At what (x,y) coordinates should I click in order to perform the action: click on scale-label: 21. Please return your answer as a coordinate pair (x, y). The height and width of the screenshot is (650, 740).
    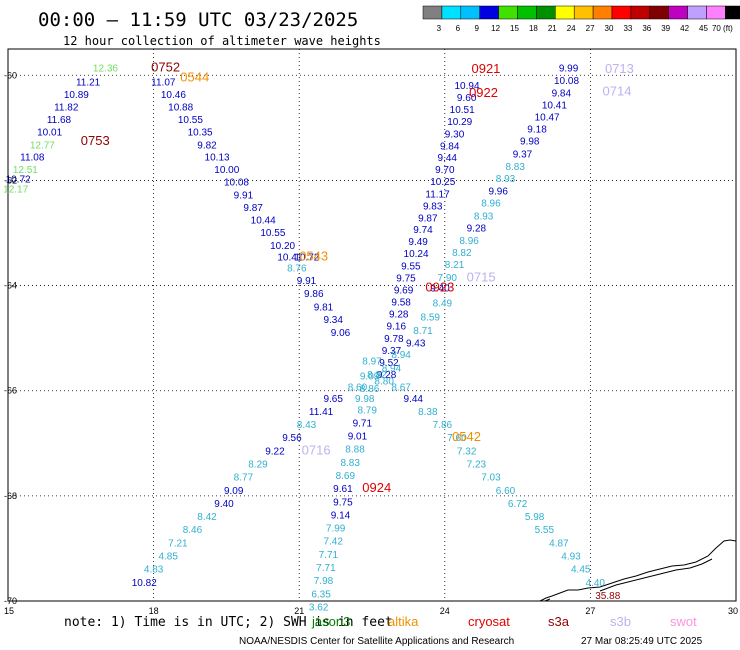
    Looking at the image, I should click on (552, 28).